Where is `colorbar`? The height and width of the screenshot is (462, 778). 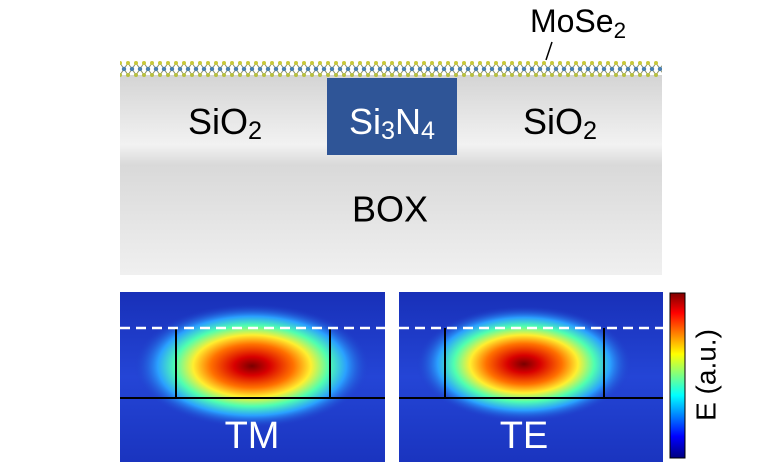 colorbar is located at coordinates (677, 375).